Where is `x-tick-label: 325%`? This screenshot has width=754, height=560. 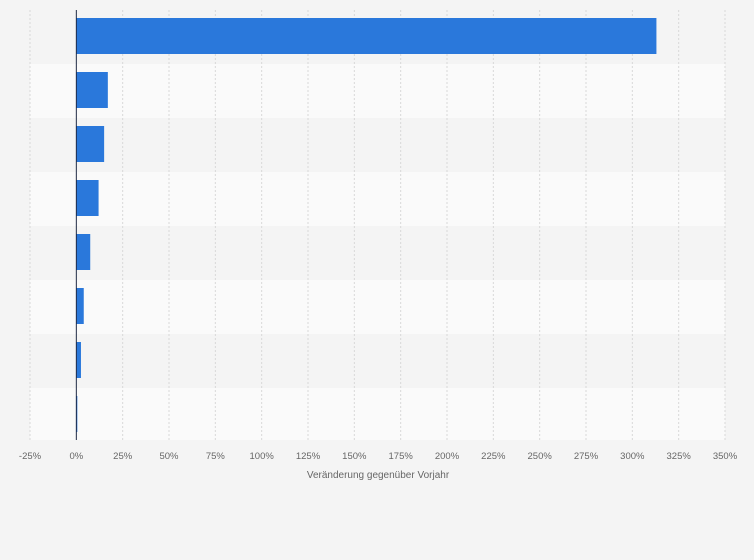
x-tick-label: 325% is located at coordinates (679, 456).